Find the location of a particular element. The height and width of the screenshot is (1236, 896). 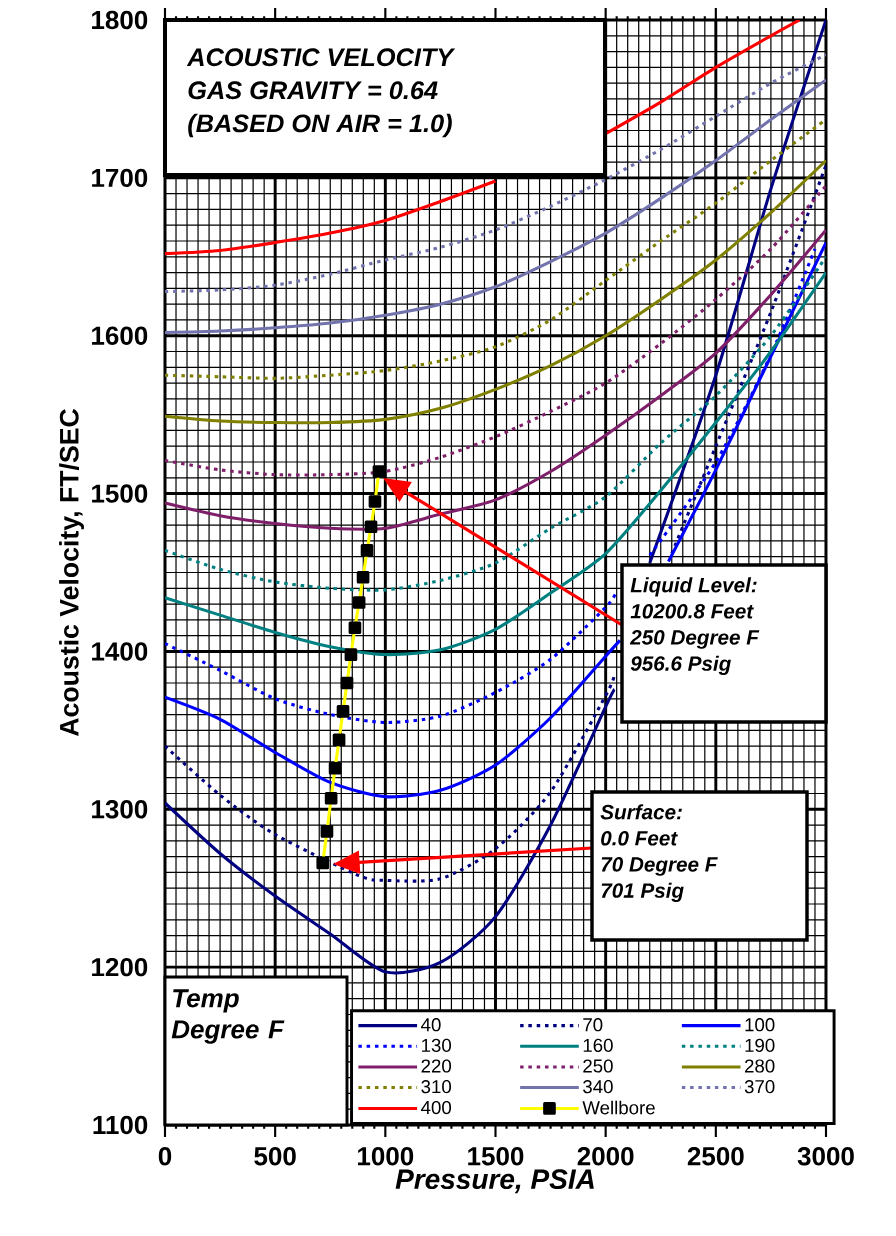

x-tick-label: 500 is located at coordinates (275, 1156).